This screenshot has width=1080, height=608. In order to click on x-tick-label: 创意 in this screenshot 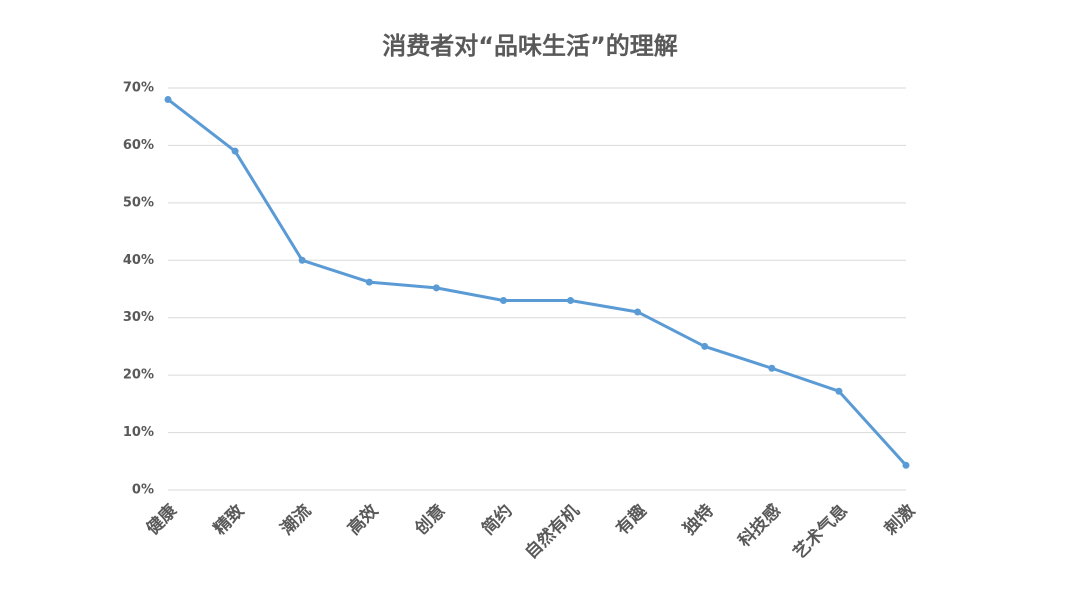, I will do `click(430, 520)`.